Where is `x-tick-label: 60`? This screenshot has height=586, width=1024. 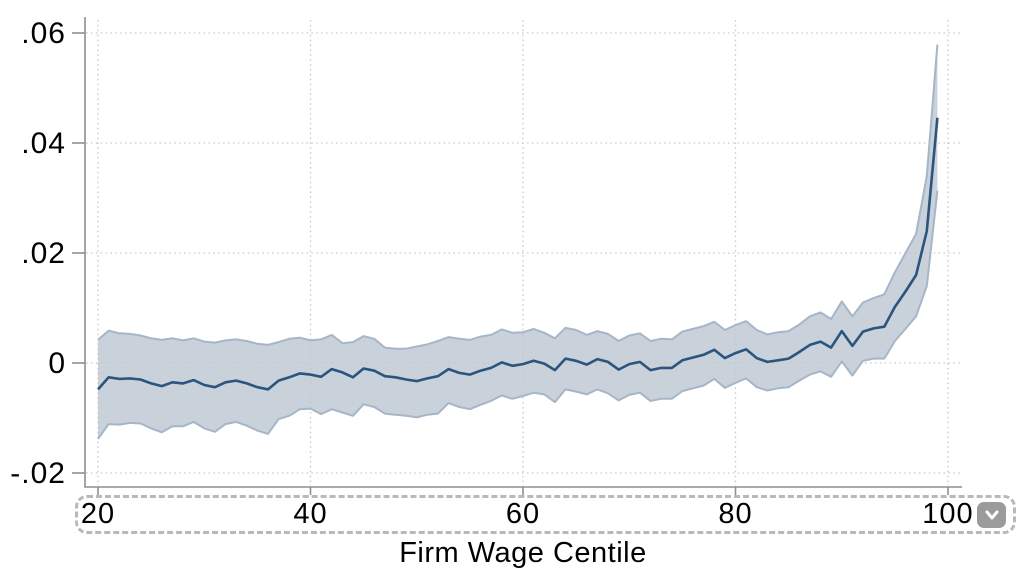 x-tick-label: 60 is located at coordinates (523, 514).